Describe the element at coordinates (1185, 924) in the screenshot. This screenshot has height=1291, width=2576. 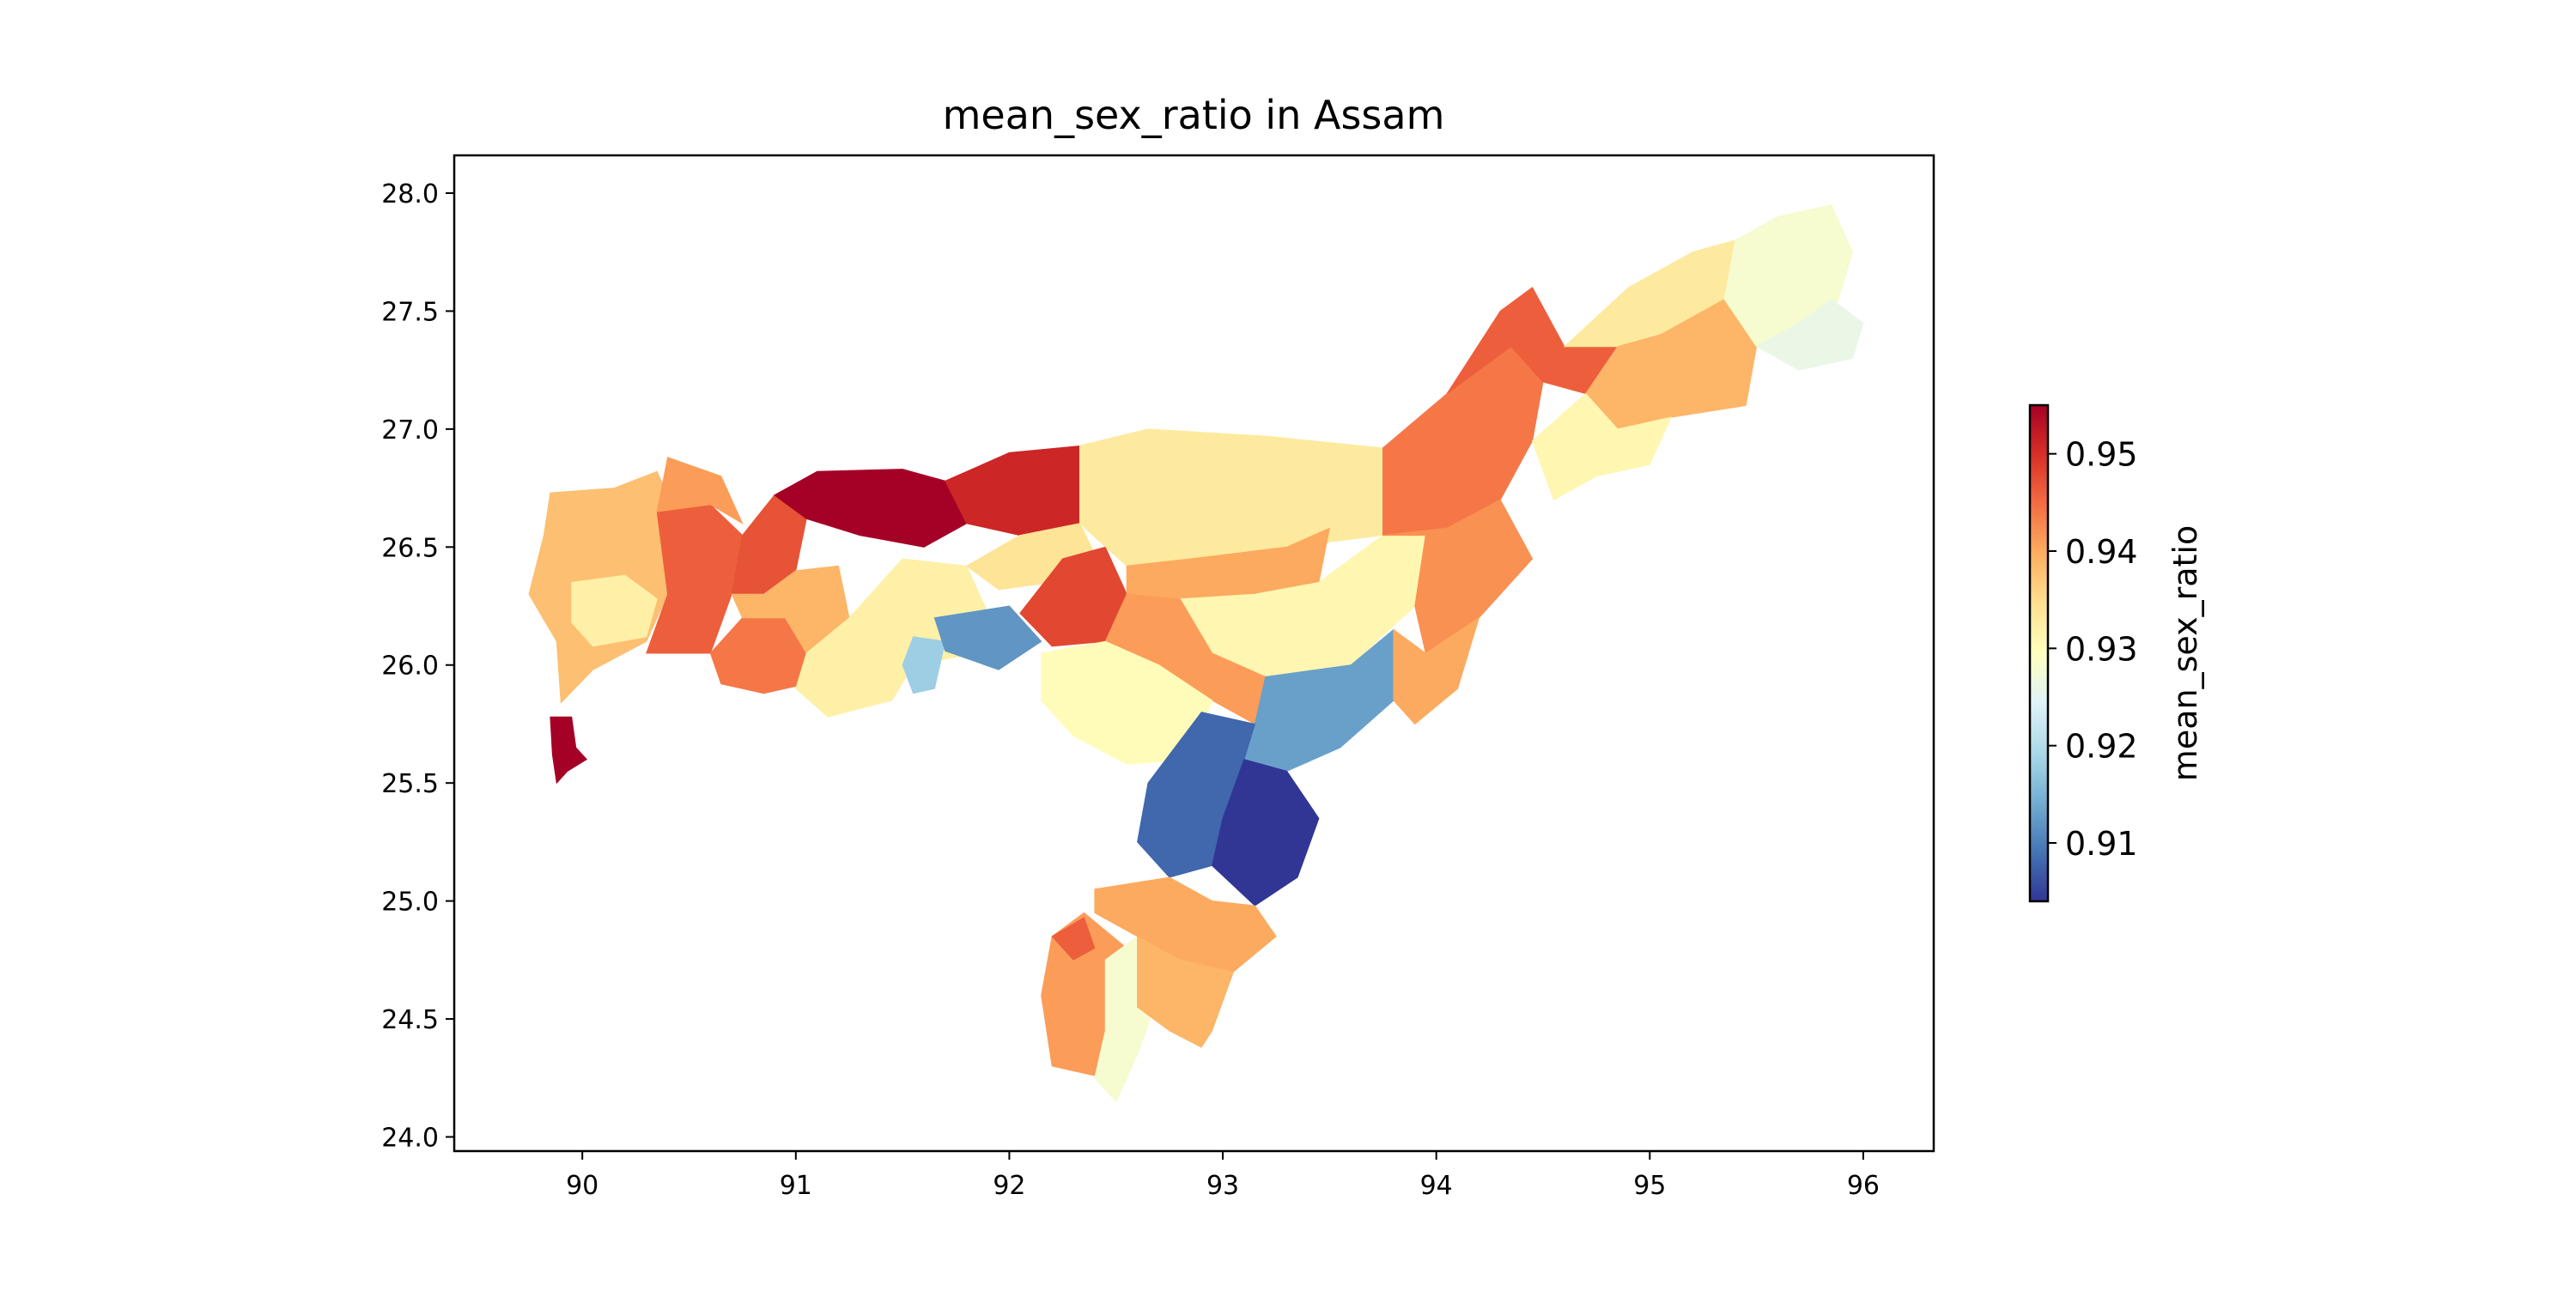
I see `region-cachar-south-orange` at that location.